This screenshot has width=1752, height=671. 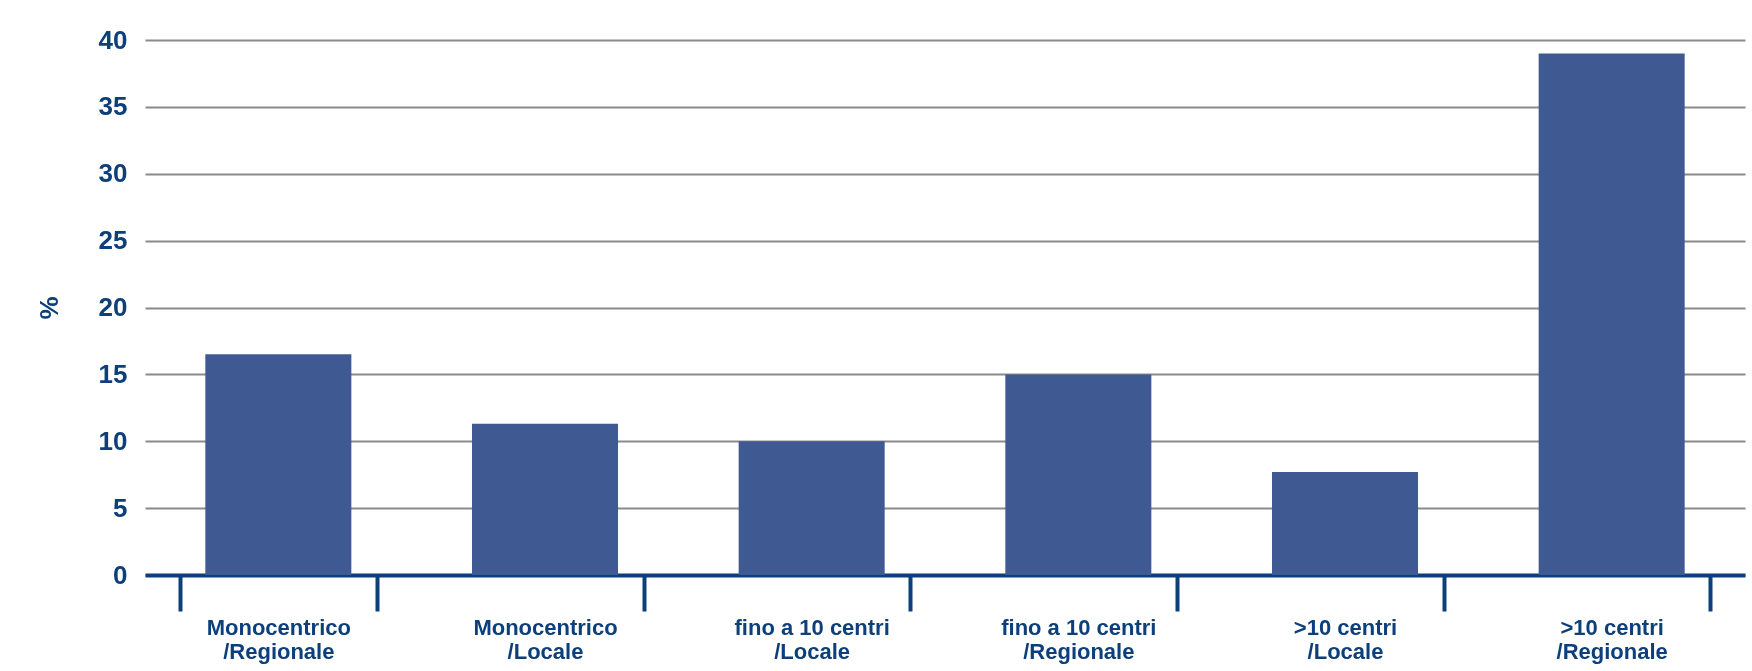 I want to click on y-tick-label: 10, so click(x=113, y=440).